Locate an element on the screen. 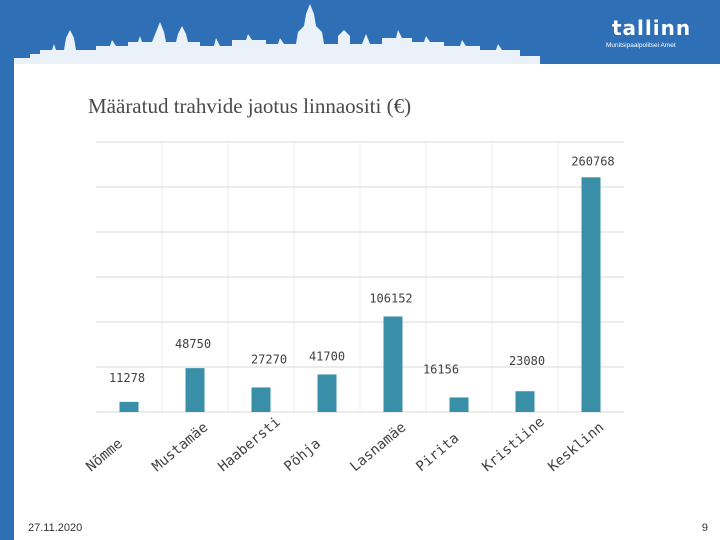 This screenshot has width=720, height=540. bar-kesklinn is located at coordinates (591, 294).